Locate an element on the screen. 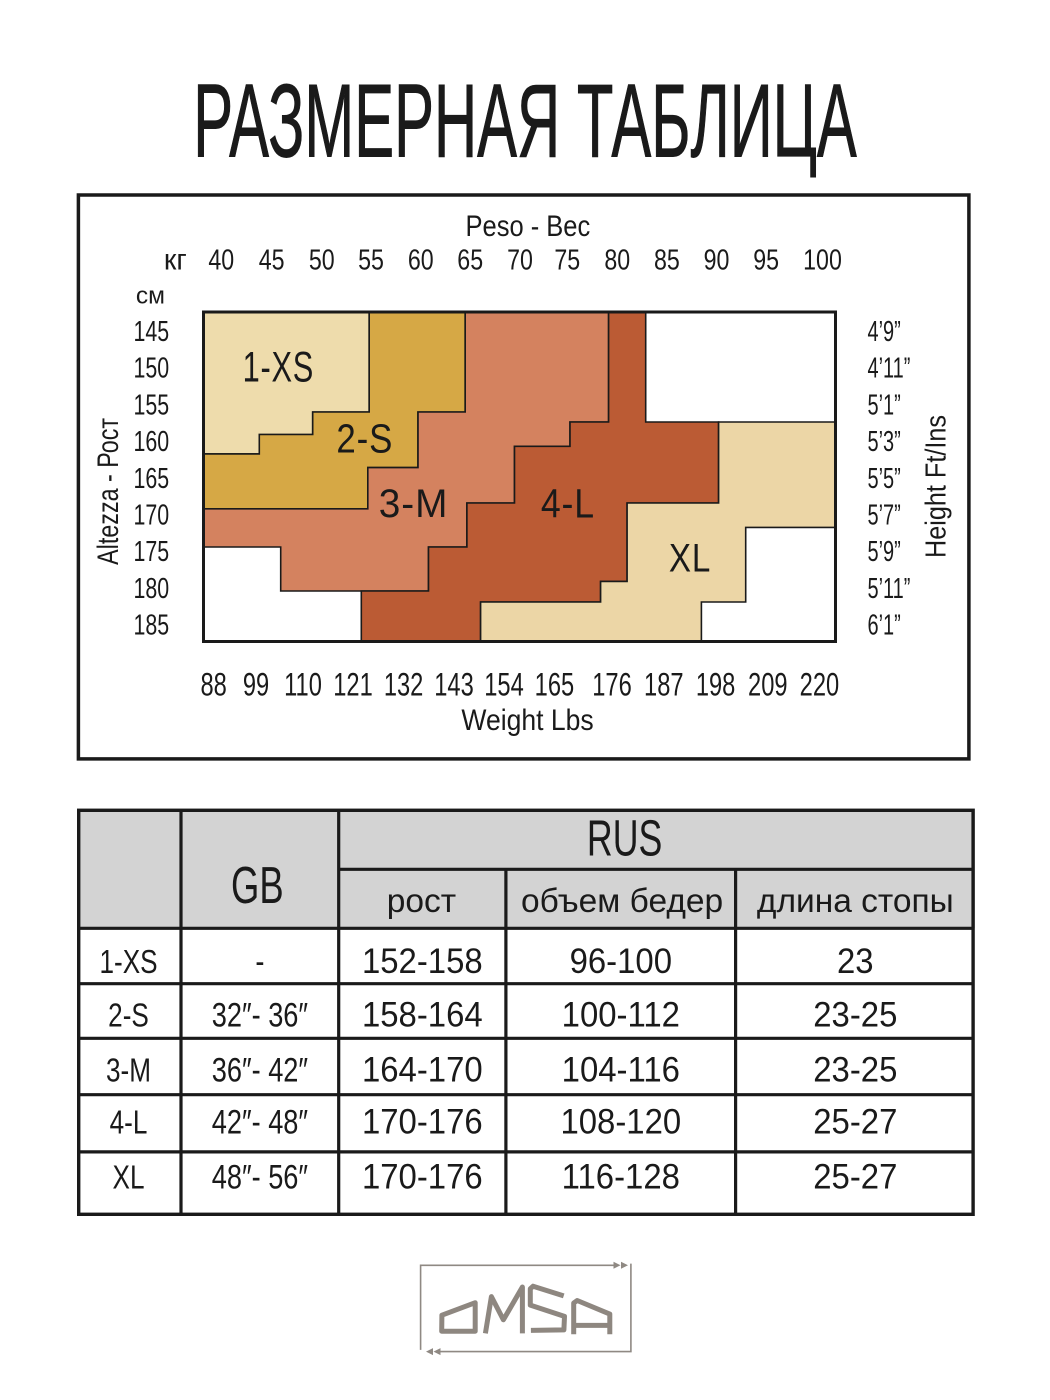  svg-text: 185 is located at coordinates (151, 626).